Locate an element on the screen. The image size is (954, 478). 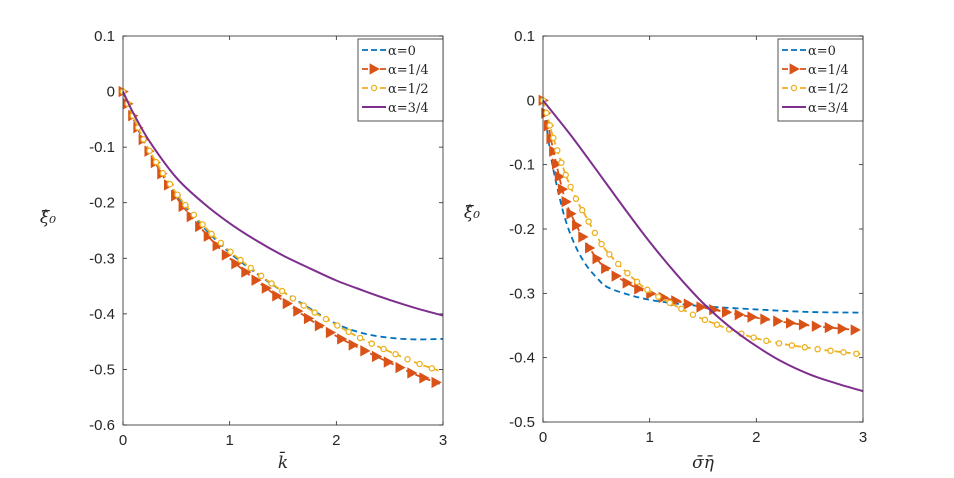
x-tick-label: 0 is located at coordinates (123, 440).